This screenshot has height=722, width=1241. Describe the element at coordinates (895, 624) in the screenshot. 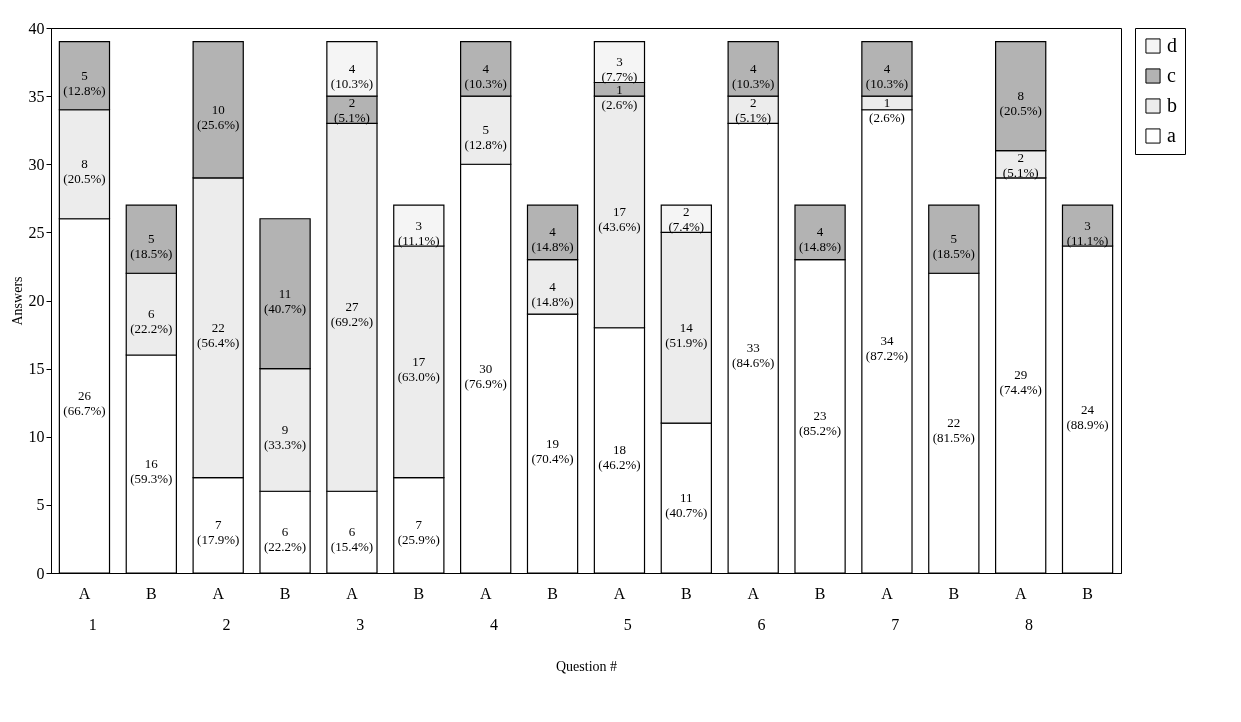

I see `text: 7` at that location.